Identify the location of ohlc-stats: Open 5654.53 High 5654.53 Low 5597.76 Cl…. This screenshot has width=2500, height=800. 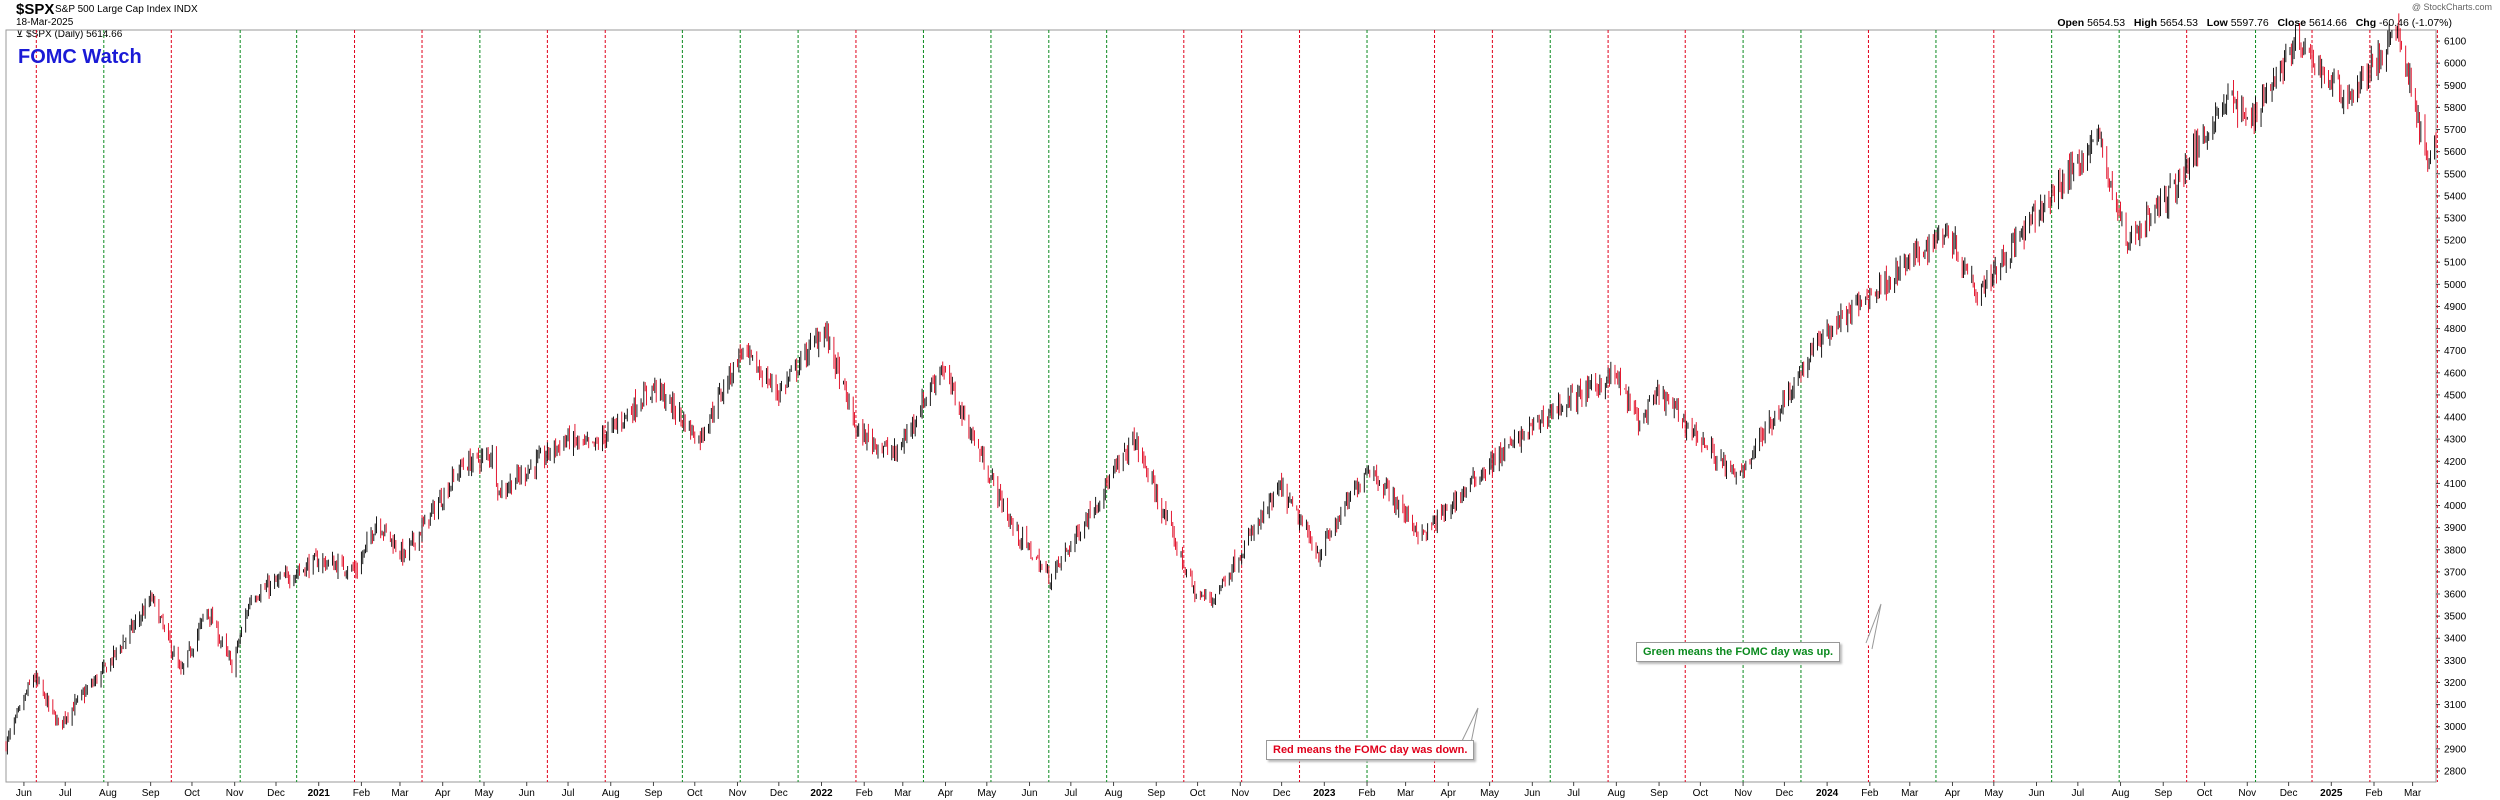
(2254, 23).